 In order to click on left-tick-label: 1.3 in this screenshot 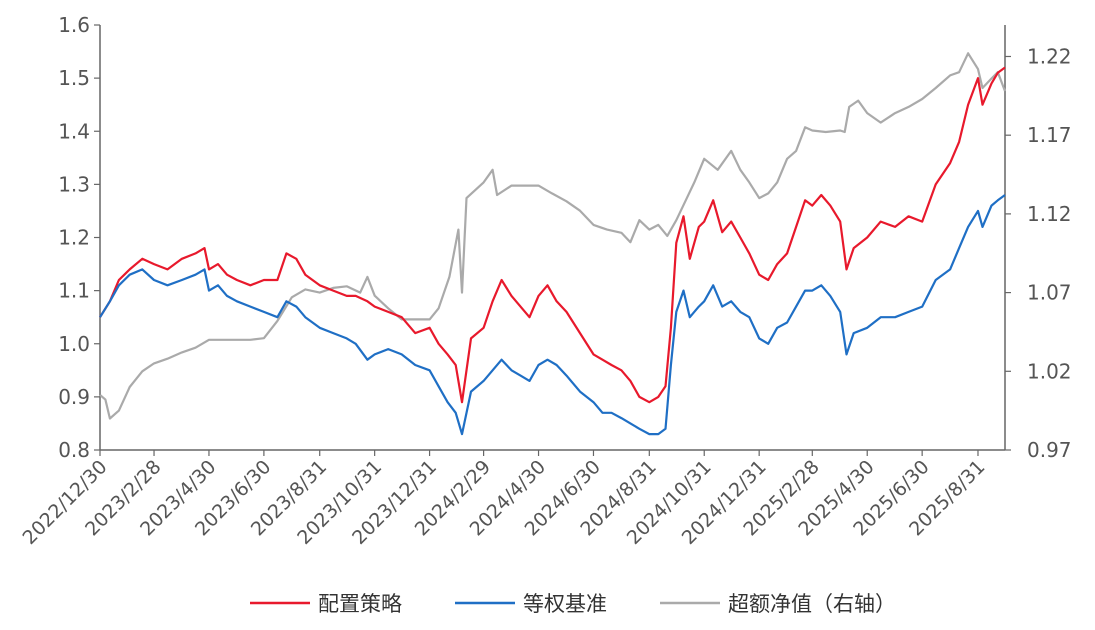, I will do `click(74, 184)`.